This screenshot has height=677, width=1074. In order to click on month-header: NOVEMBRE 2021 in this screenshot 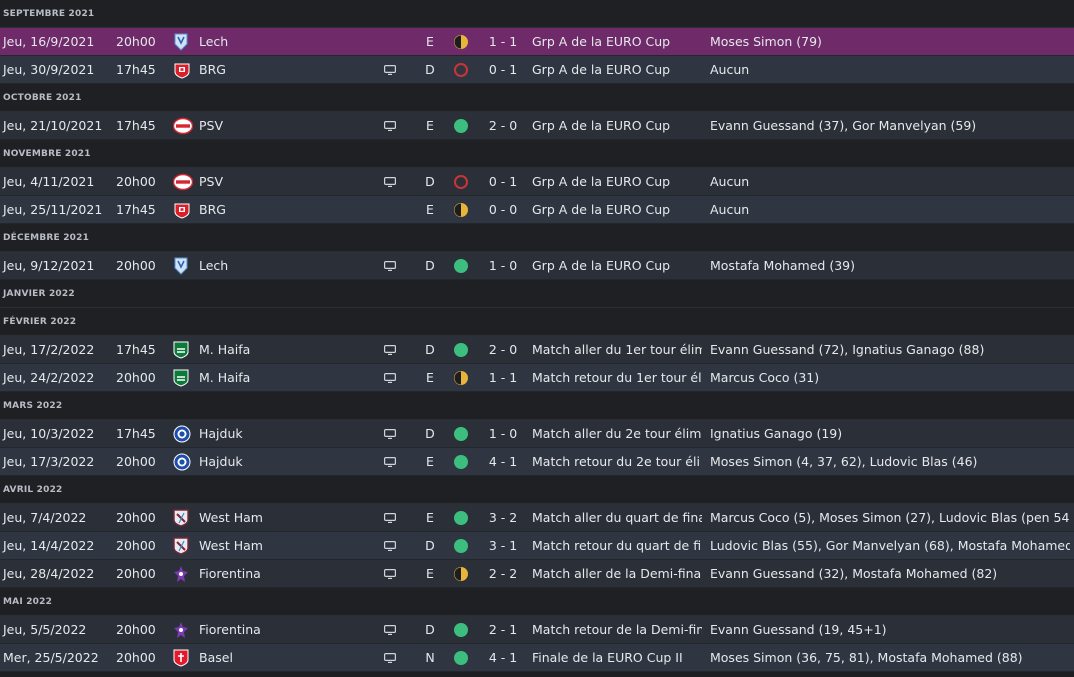, I will do `click(537, 154)`.